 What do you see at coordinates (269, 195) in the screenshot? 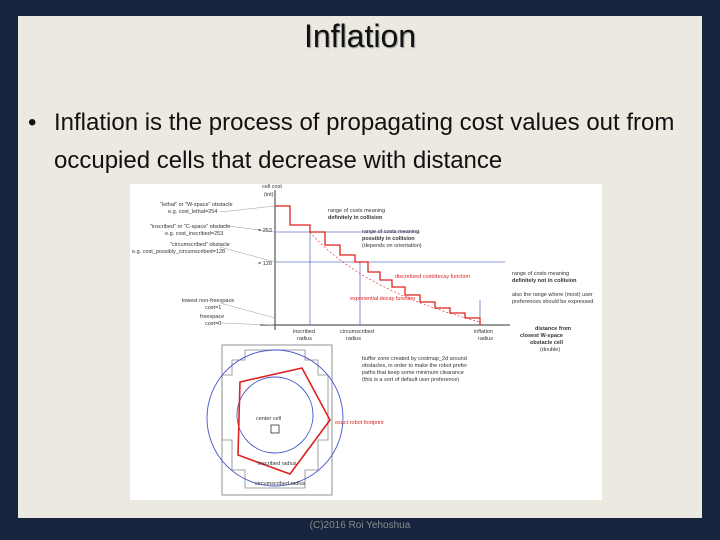
I see `label: (int)` at bounding box center [269, 195].